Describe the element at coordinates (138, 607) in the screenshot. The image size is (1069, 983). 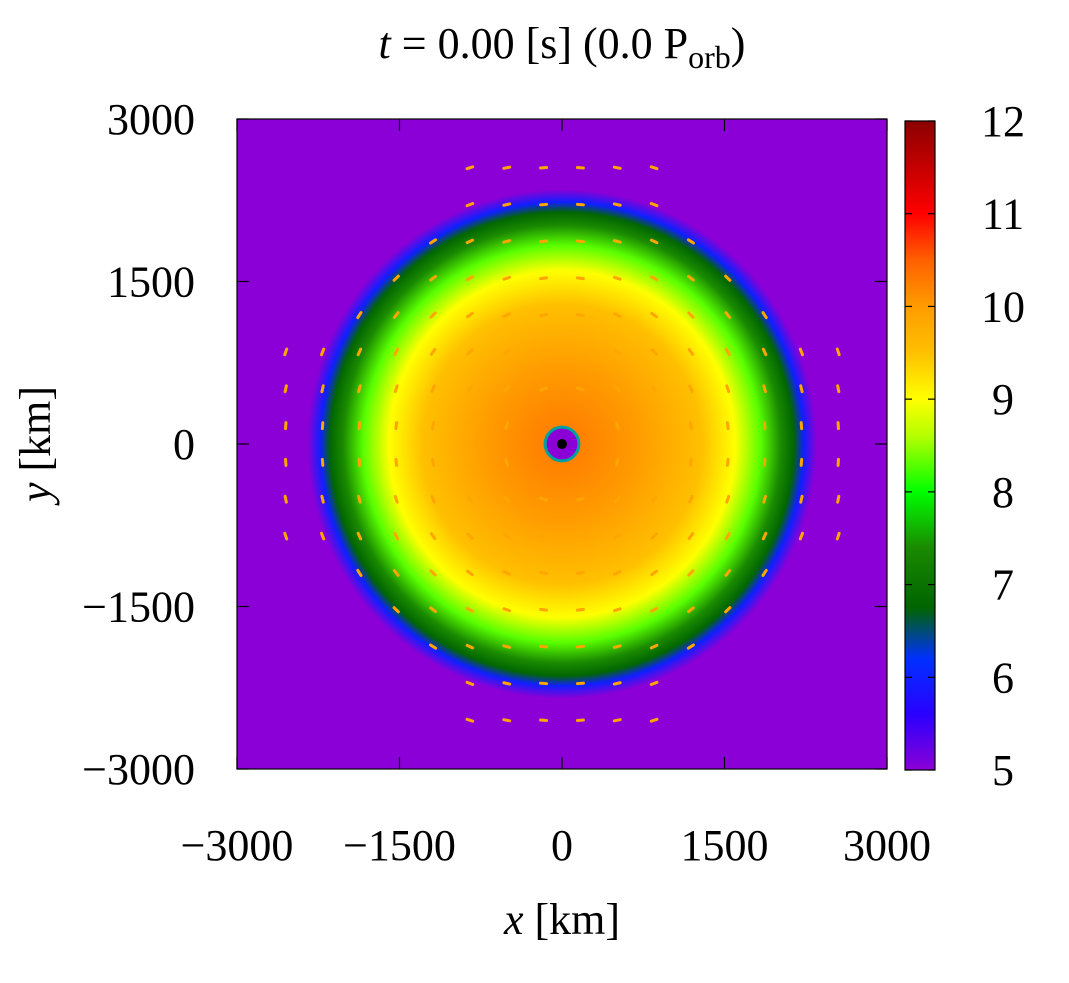
I see `y-tick-label: −1500` at that location.